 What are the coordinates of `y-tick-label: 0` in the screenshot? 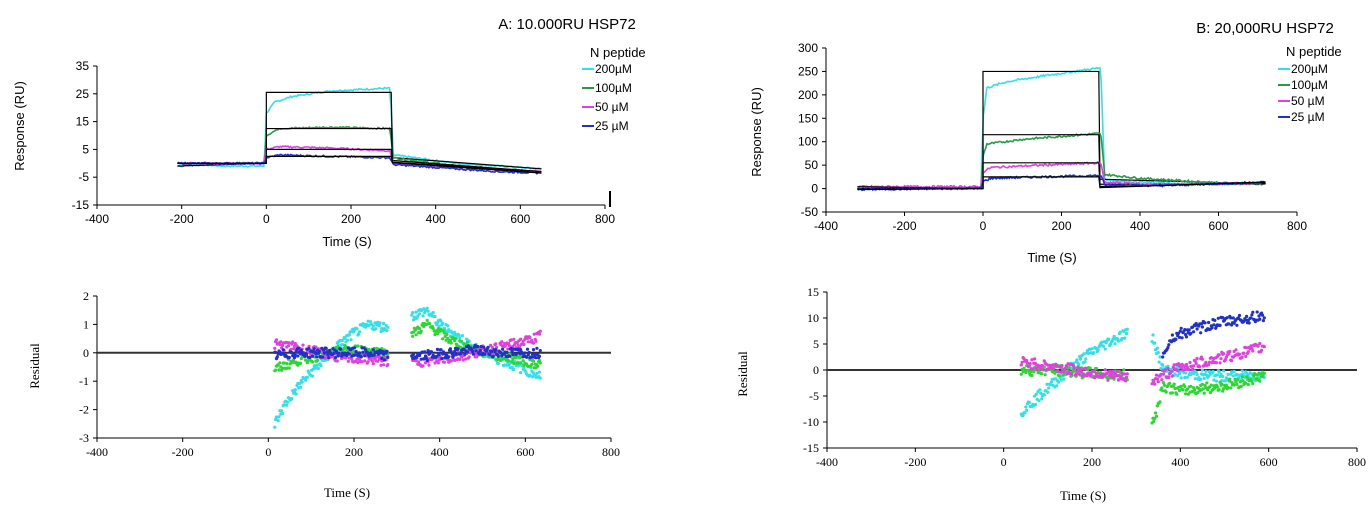 It's located at (814, 189).